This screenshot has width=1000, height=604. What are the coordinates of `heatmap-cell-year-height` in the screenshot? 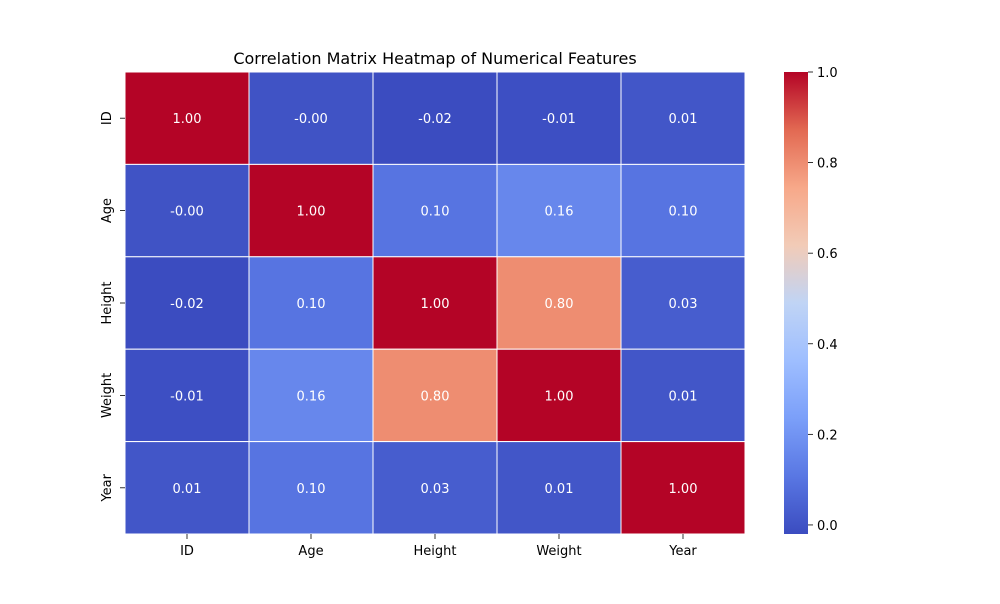 It's located at (435, 488).